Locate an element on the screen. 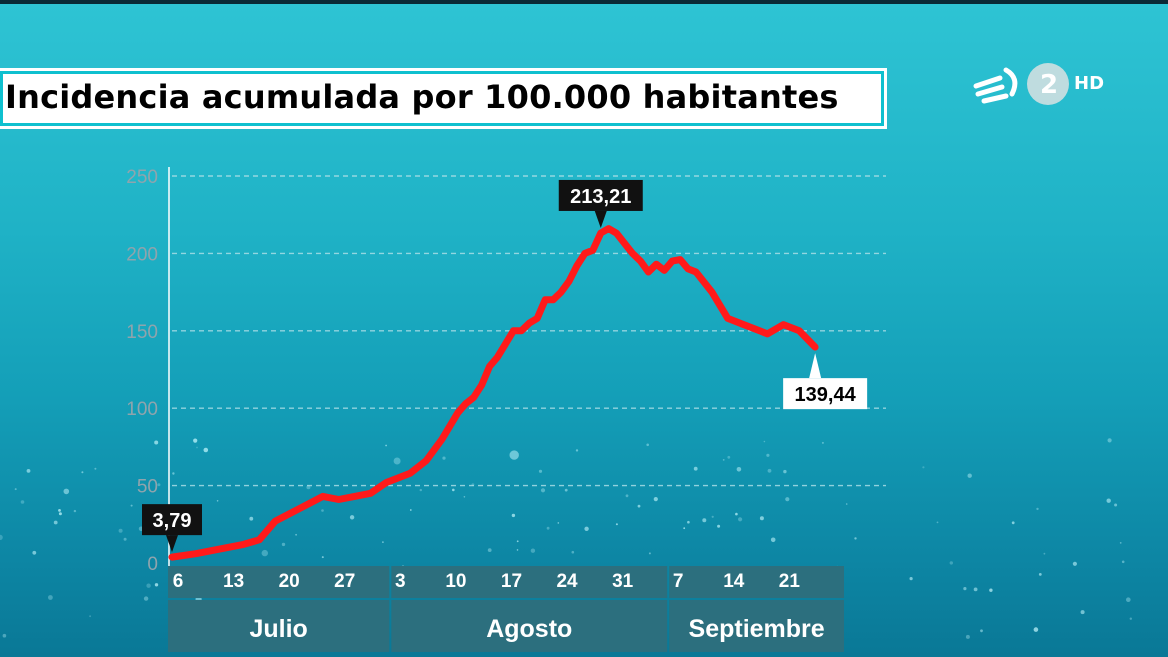  channel-number-text: 2 is located at coordinates (1049, 85).